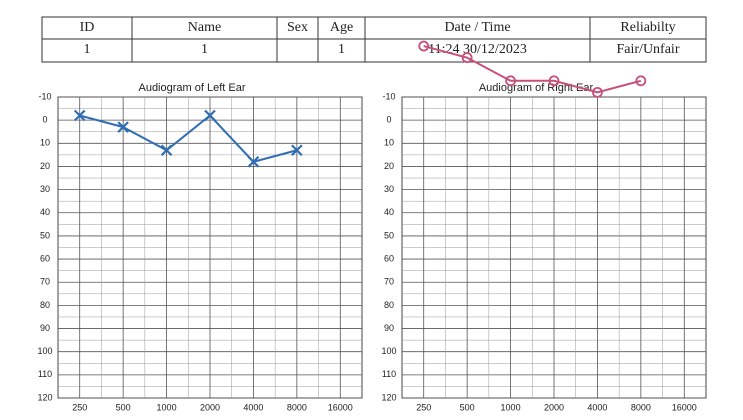  What do you see at coordinates (648, 49) in the screenshot?
I see `table-cell: Fair/Unfair` at bounding box center [648, 49].